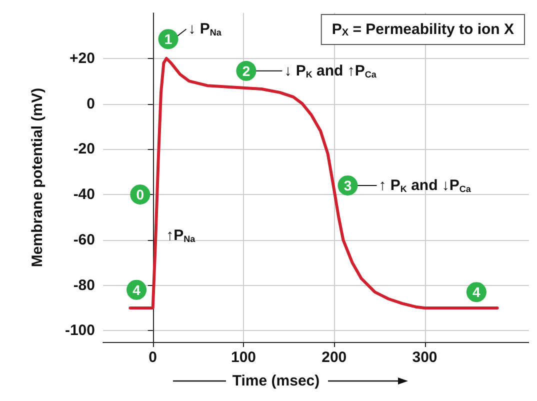 This screenshot has width=537, height=401. I want to click on annotation: ↓ PK and ↑PCa, so click(331, 71).